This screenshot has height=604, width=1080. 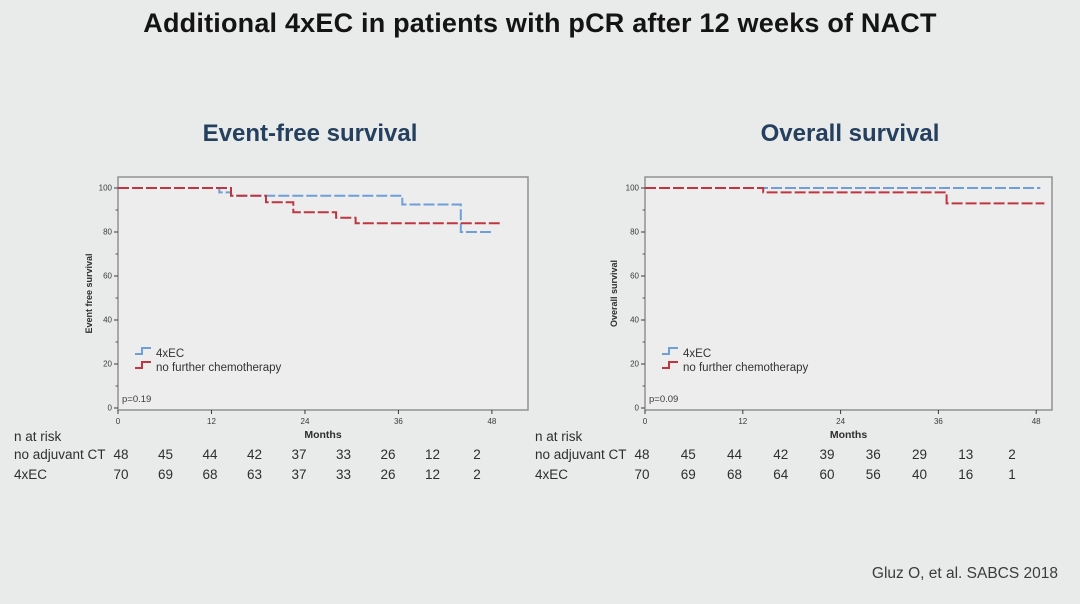 I want to click on risk-value: 56, so click(x=873, y=474).